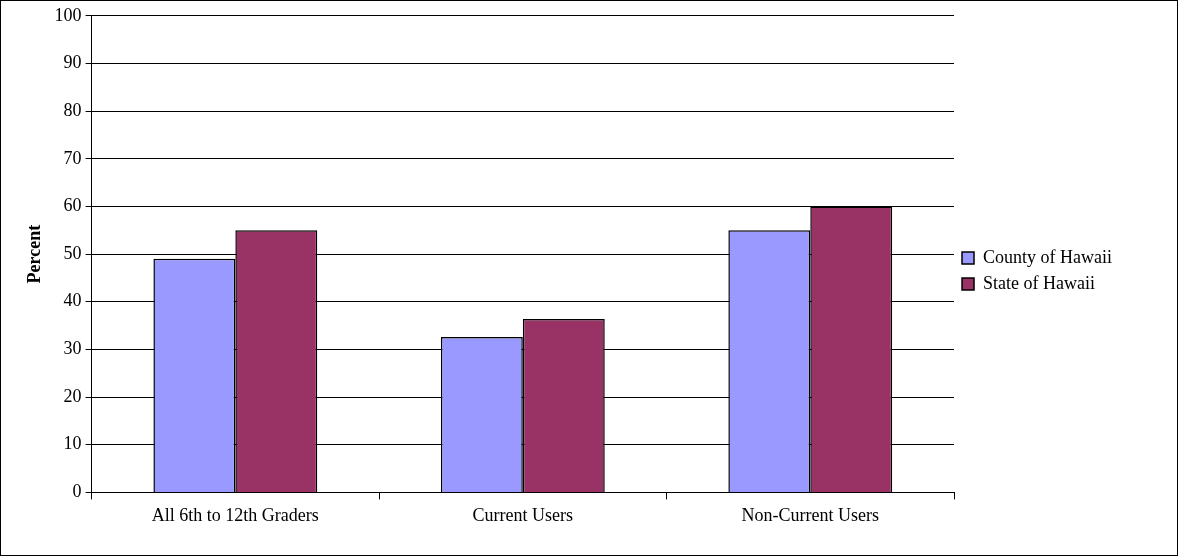 This screenshot has width=1178, height=556. I want to click on x-tick-label: All 6th to 12th Graders, so click(235, 514).